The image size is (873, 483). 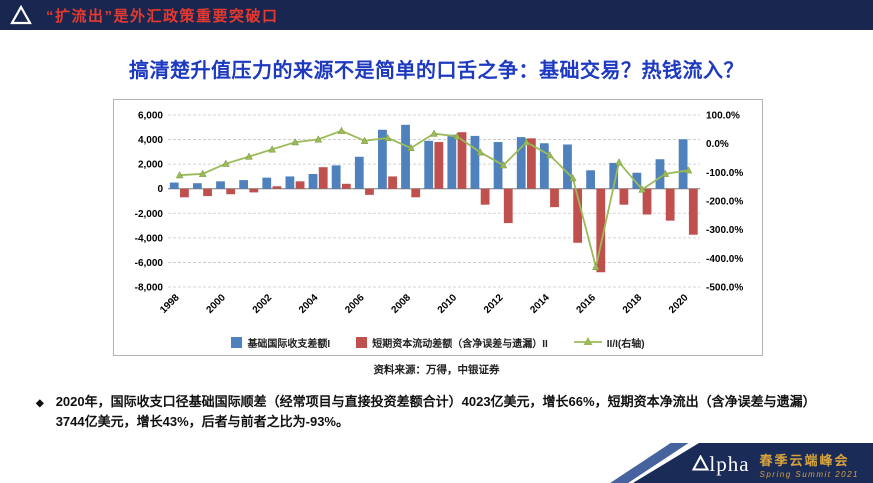 I want to click on svg-text: 2008, so click(x=402, y=304).